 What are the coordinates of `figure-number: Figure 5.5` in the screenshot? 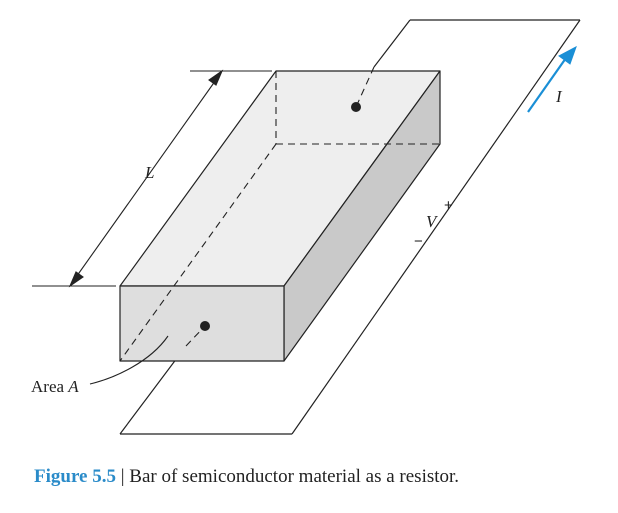 It's located at (75, 476).